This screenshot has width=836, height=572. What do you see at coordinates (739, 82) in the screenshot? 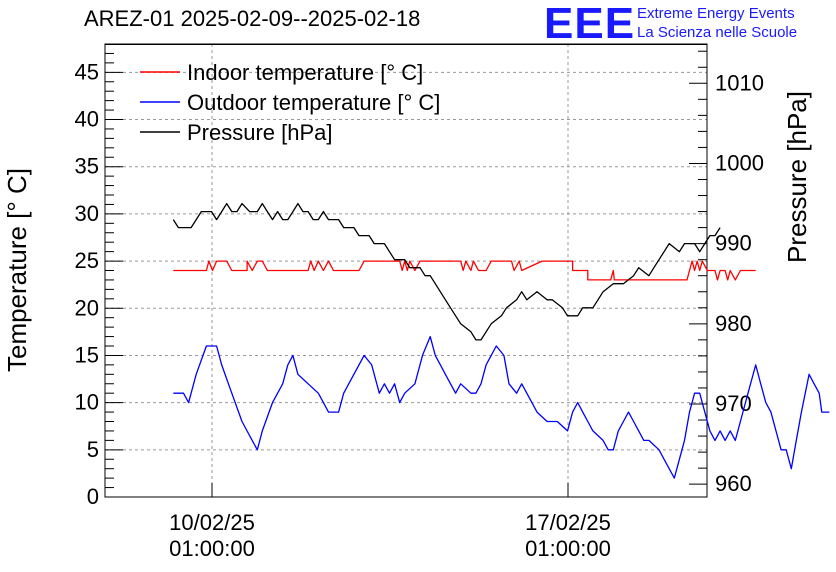
I see `right-tick-label: 1010` at bounding box center [739, 82].